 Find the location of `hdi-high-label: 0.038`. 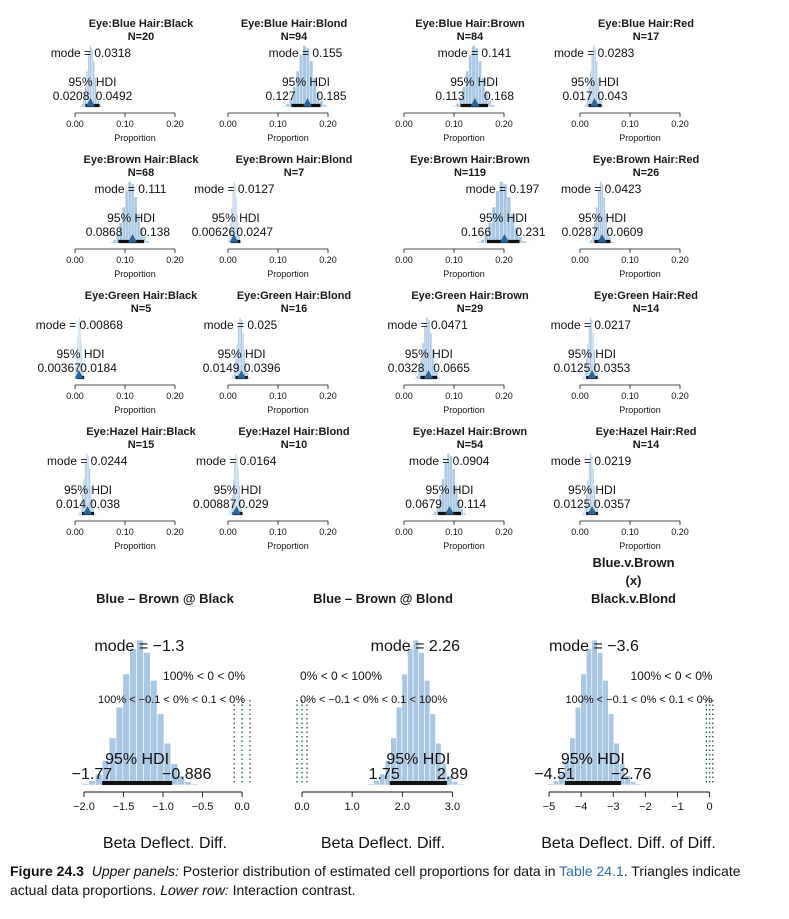

hdi-high-label: 0.038 is located at coordinates (105, 504).